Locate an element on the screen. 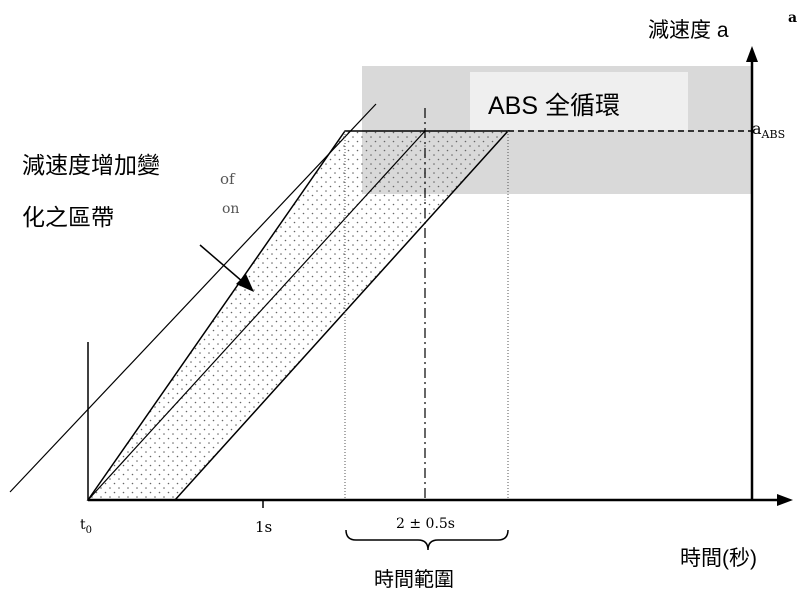 Image resolution: width=809 pixels, height=593 pixels. zone-label-line1: 減速度增加變 is located at coordinates (91, 165).